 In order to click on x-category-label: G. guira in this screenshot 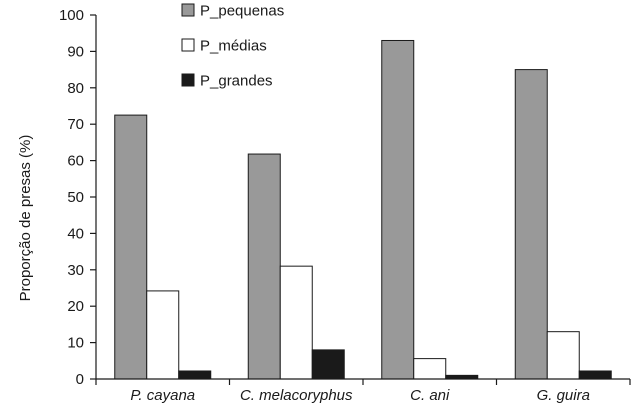, I will do `click(563, 395)`.